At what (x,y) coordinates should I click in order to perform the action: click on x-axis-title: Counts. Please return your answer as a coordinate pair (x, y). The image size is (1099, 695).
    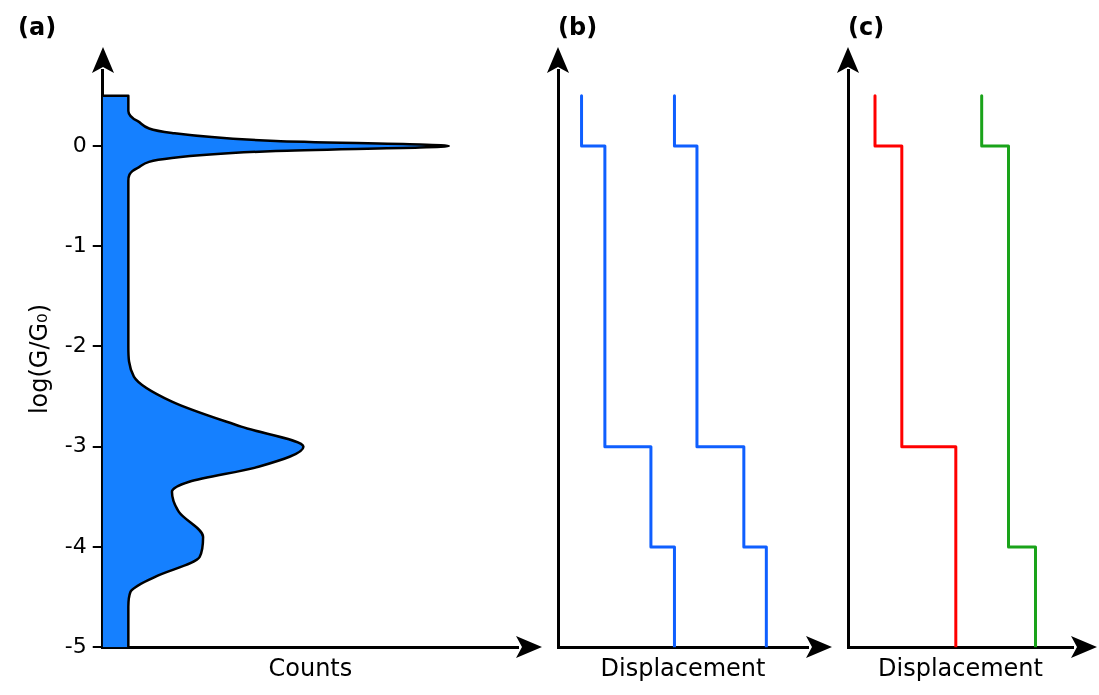
    Looking at the image, I should click on (310, 667).